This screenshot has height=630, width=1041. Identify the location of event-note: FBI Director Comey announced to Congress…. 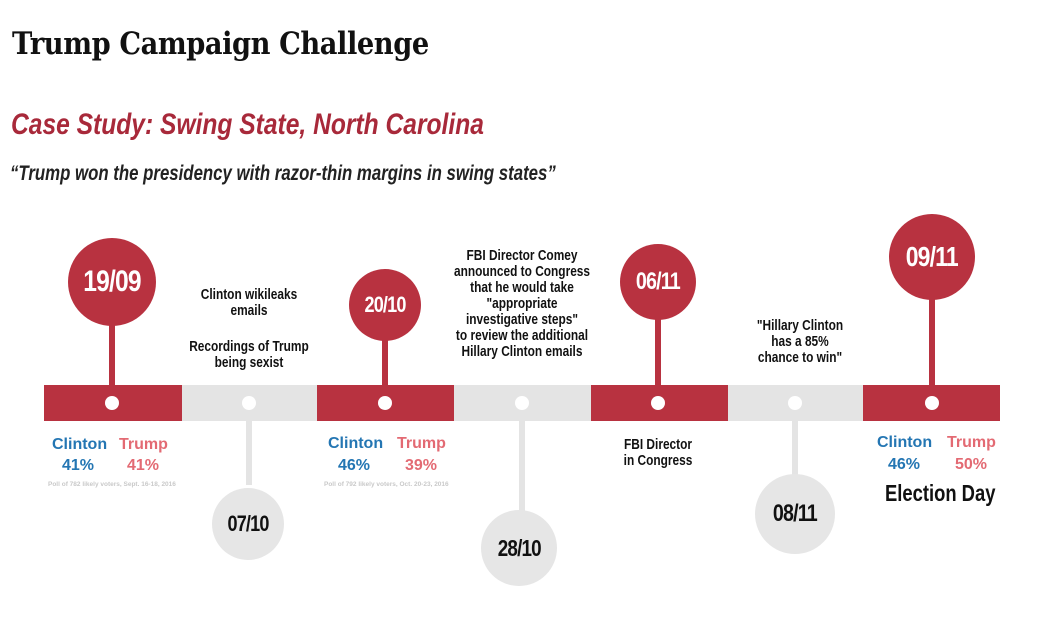
(522, 304).